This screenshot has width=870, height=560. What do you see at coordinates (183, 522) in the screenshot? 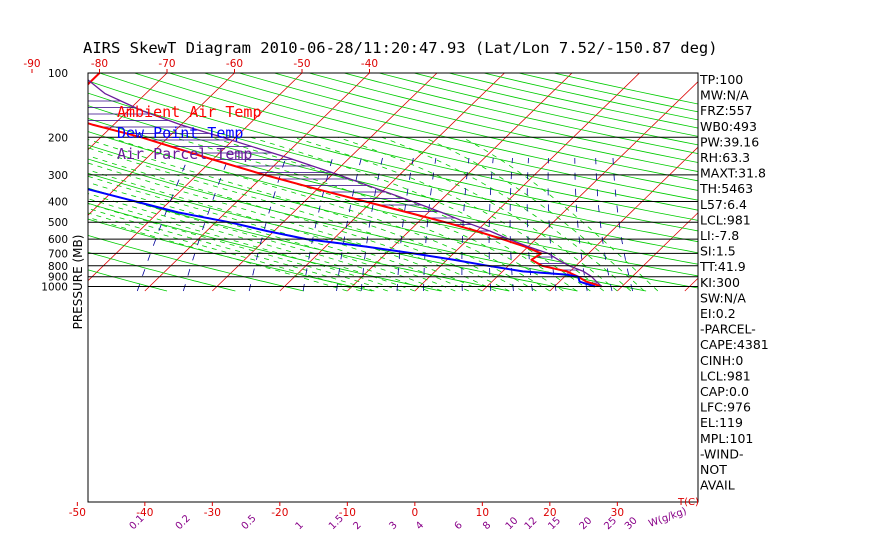
I see `mixing-ratio-label: 0.2` at bounding box center [183, 522].